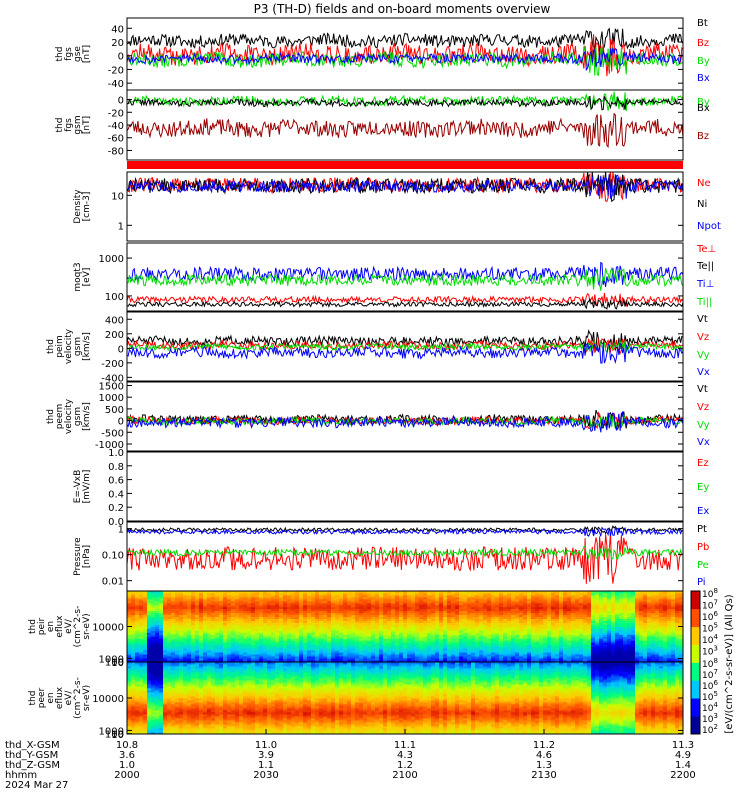  Describe the element at coordinates (702, 23) in the screenshot. I see `legend-bt: Bt` at that location.